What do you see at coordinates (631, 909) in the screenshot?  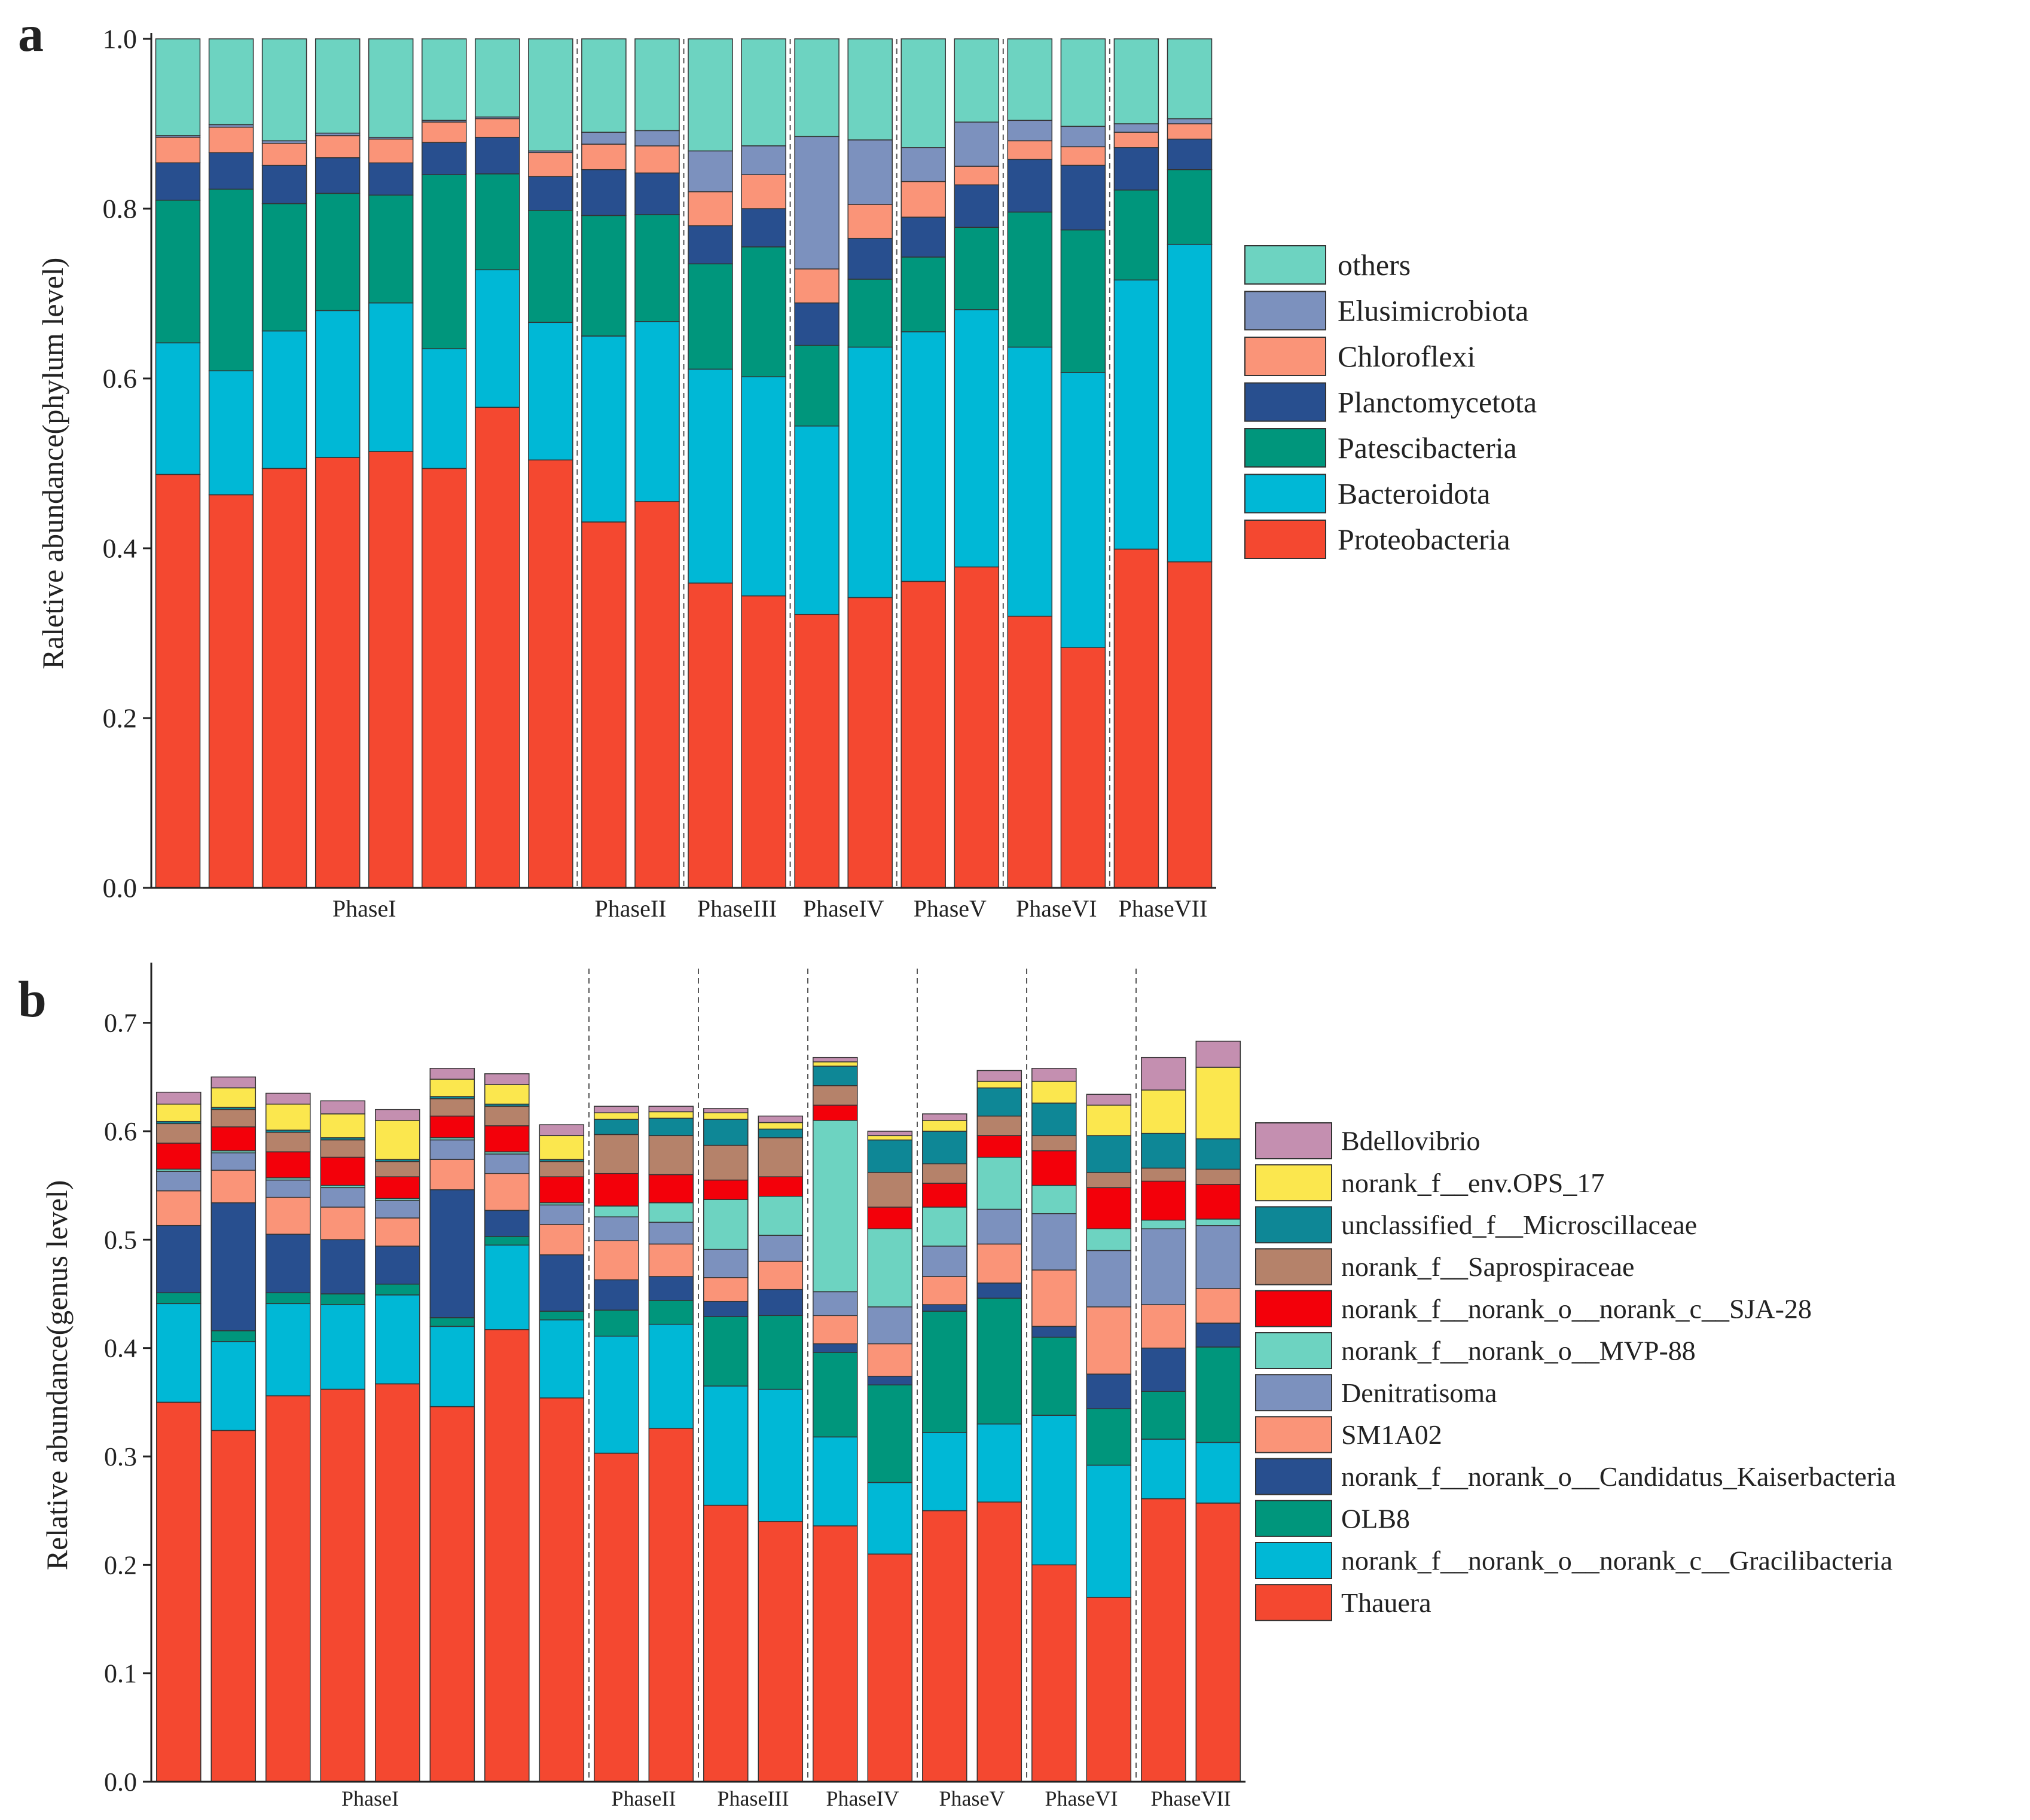 I see `phase-label-phaseii: PhaseII` at bounding box center [631, 909].